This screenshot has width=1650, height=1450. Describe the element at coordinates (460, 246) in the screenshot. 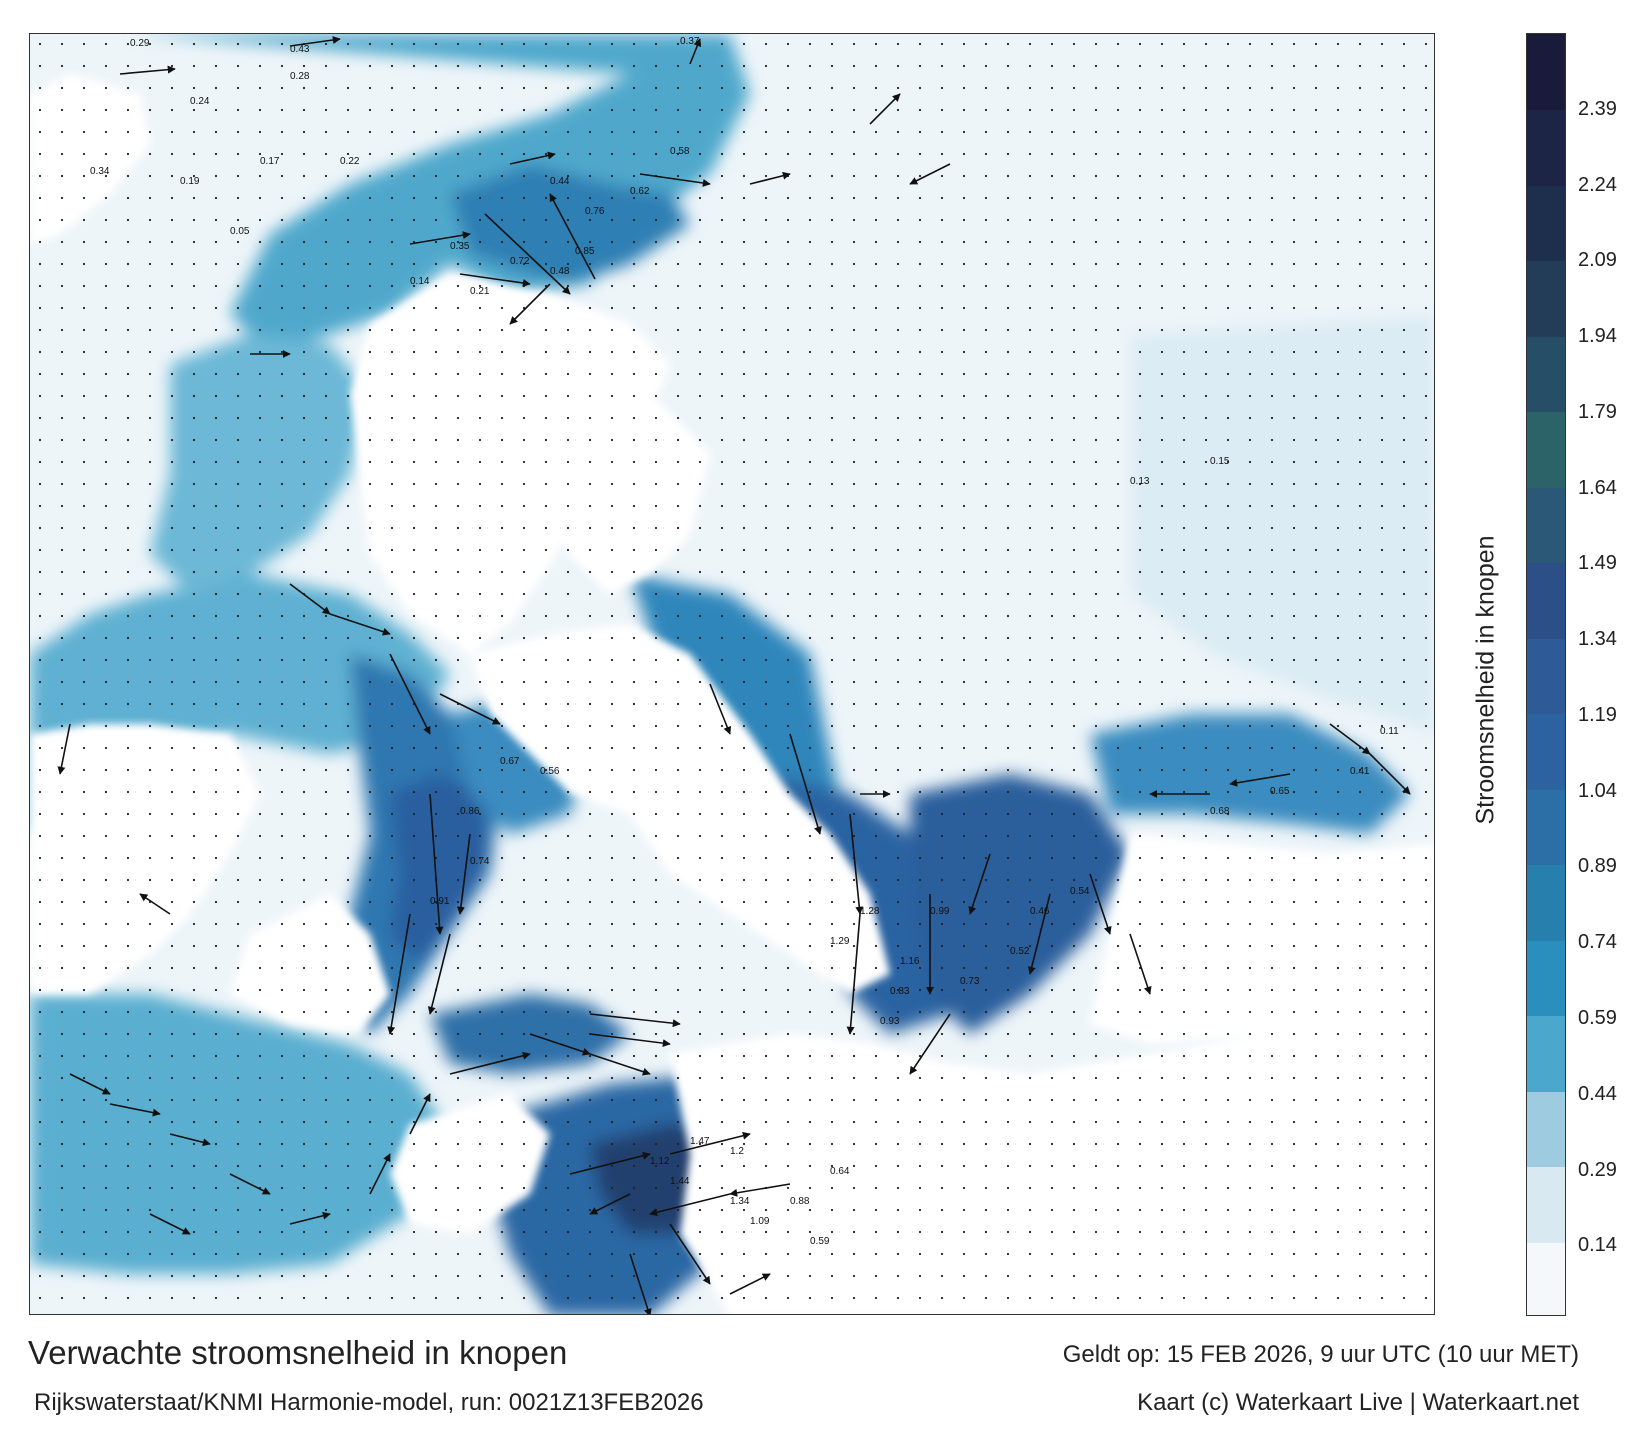

I see `speed-label: 0.35` at that location.